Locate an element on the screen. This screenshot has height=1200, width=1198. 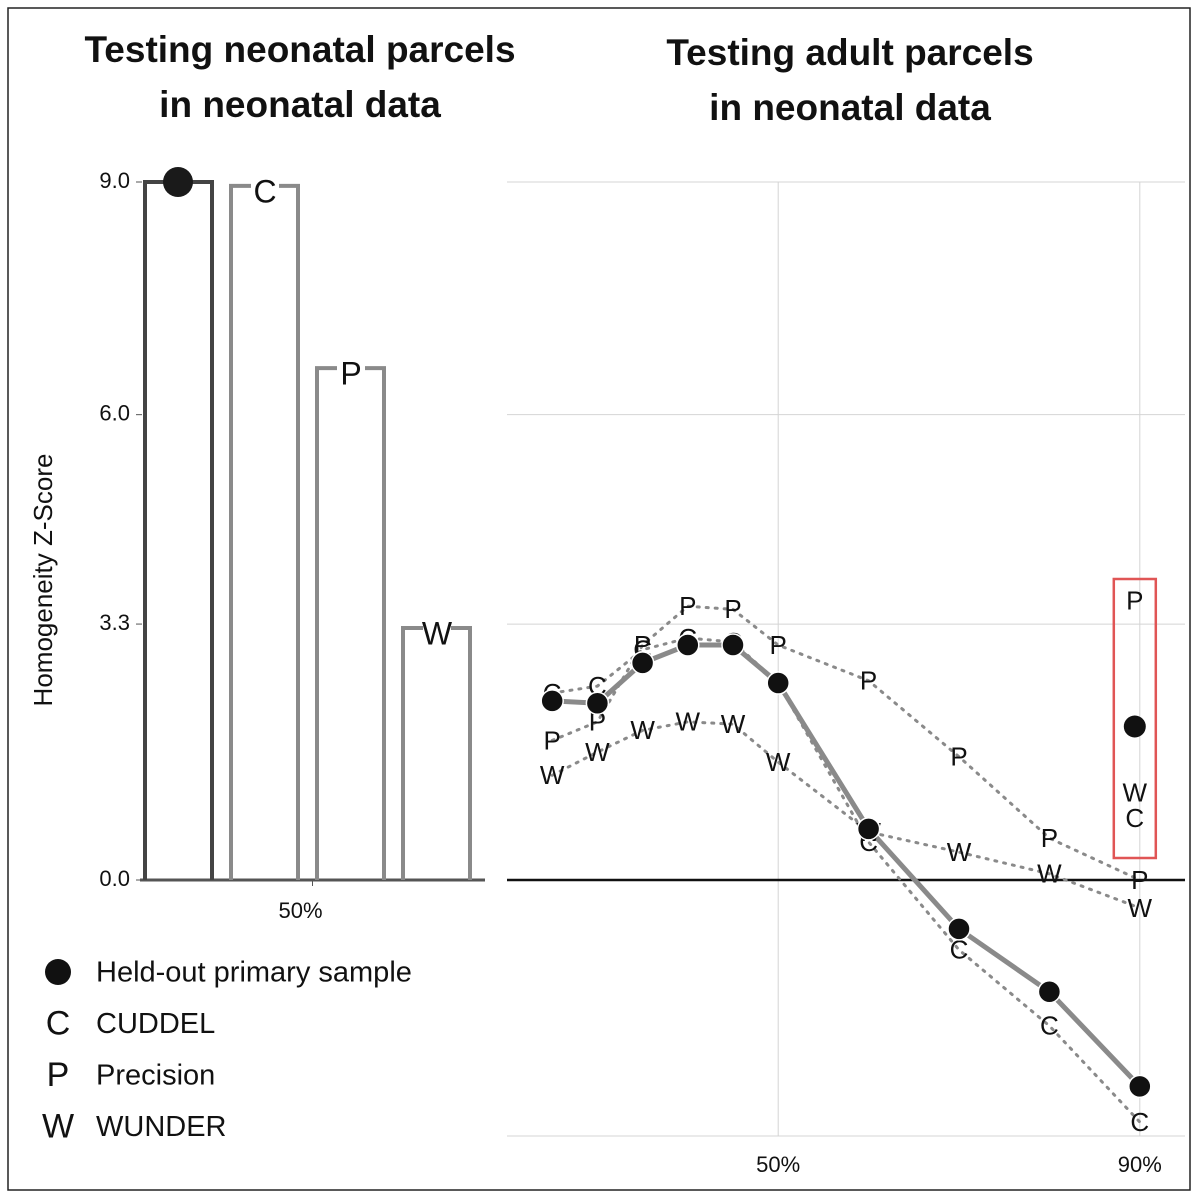
legend-dot is located at coordinates (58, 972).